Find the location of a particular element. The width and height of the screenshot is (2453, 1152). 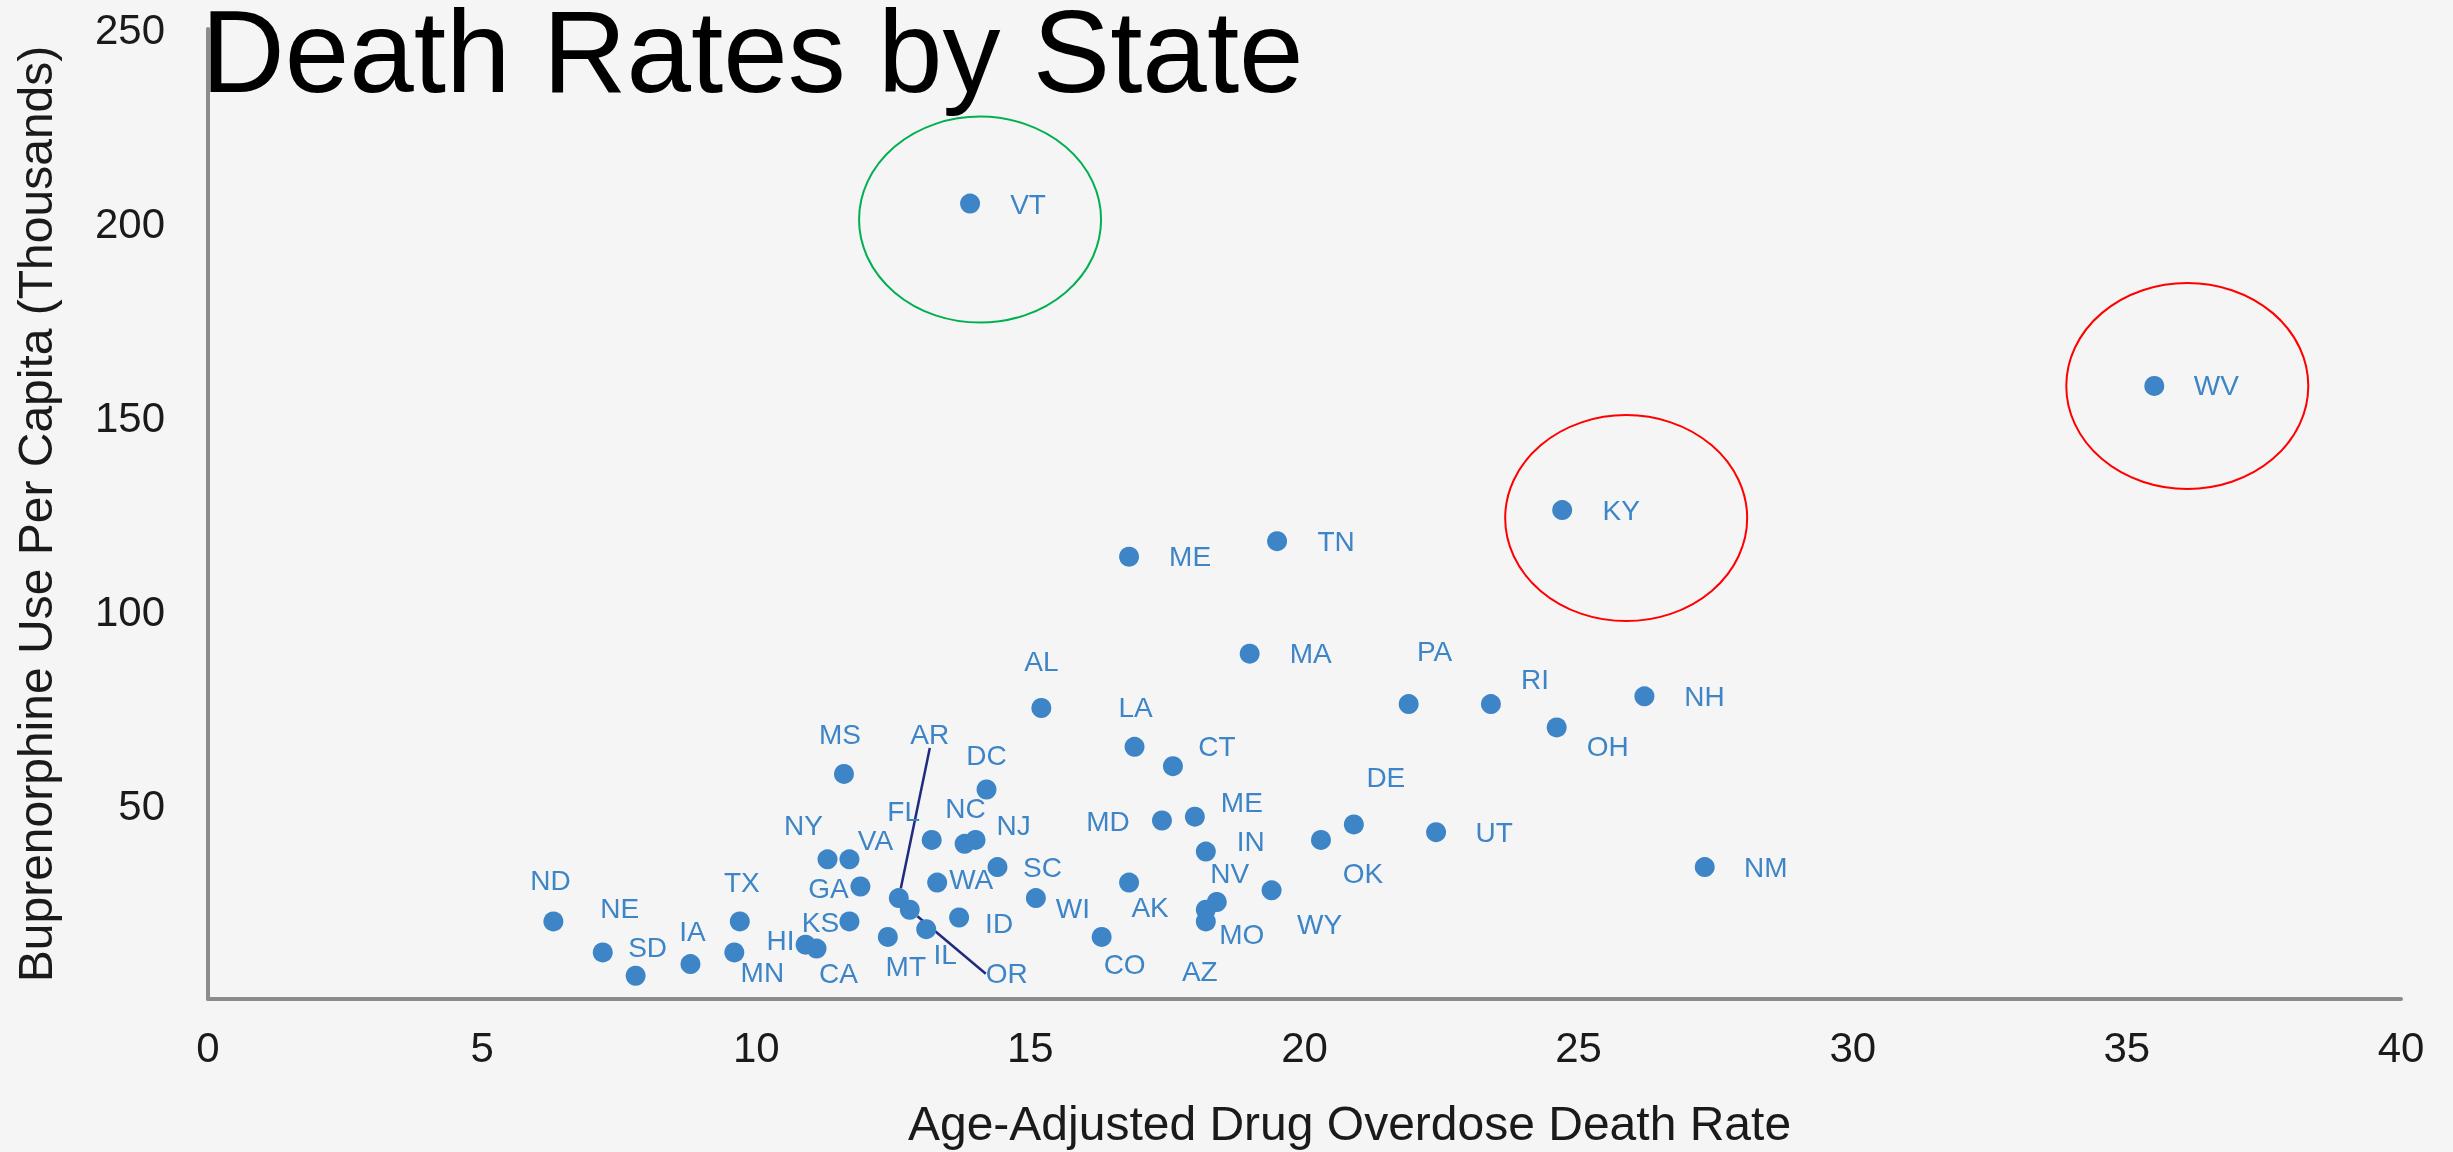

data-label: CA is located at coordinates (839, 974).